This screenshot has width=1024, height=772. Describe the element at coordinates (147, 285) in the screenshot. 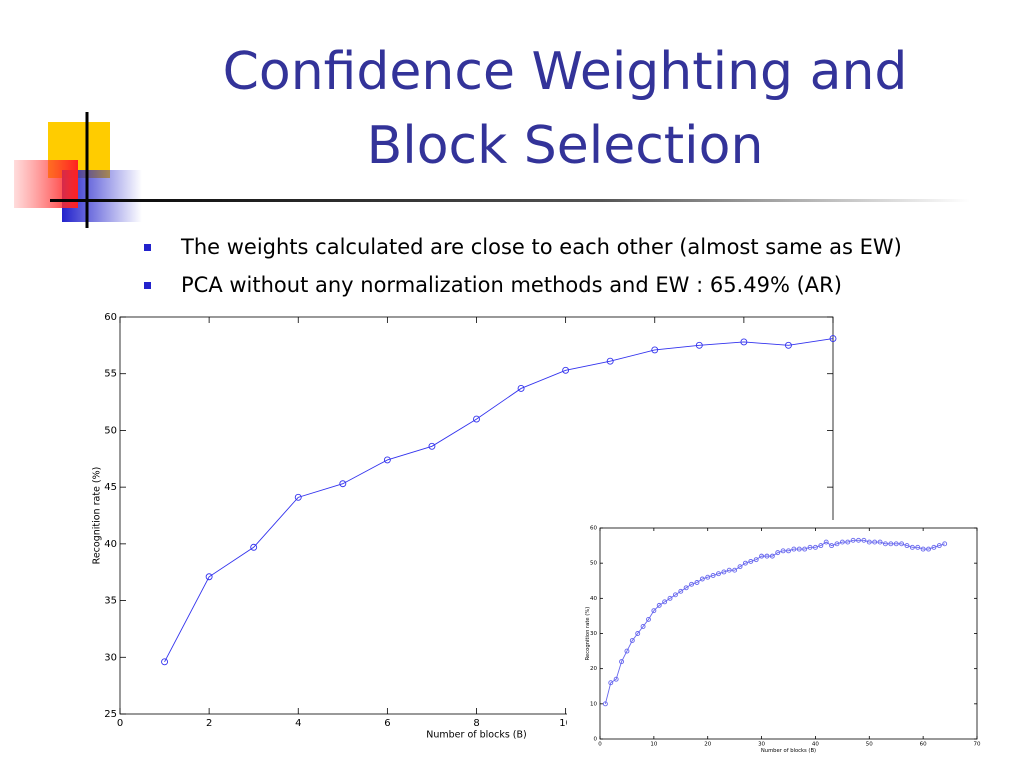

I see `bullet-icon` at that location.